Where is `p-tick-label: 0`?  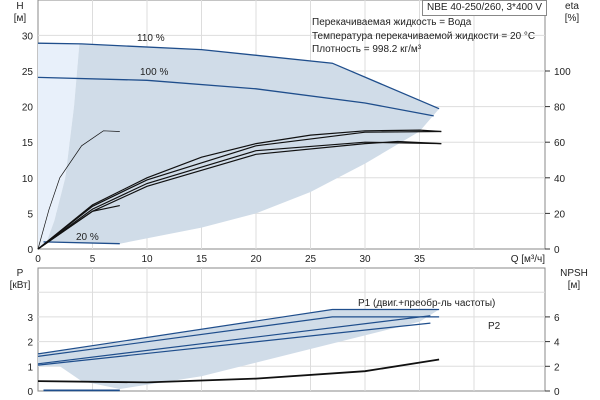 p-tick-label: 0 is located at coordinates (30, 392).